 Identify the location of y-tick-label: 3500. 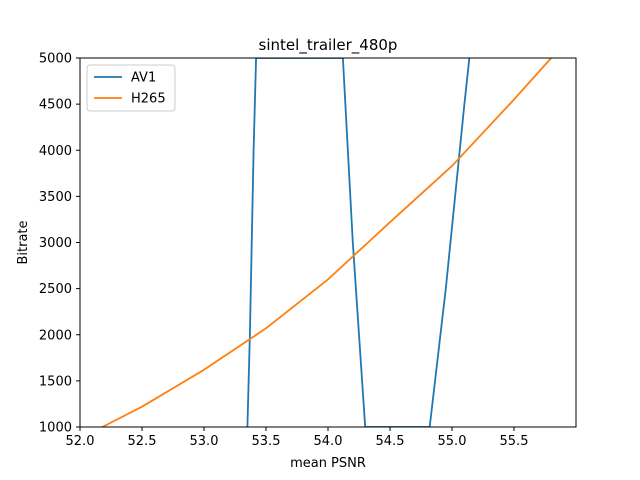
(55, 197).